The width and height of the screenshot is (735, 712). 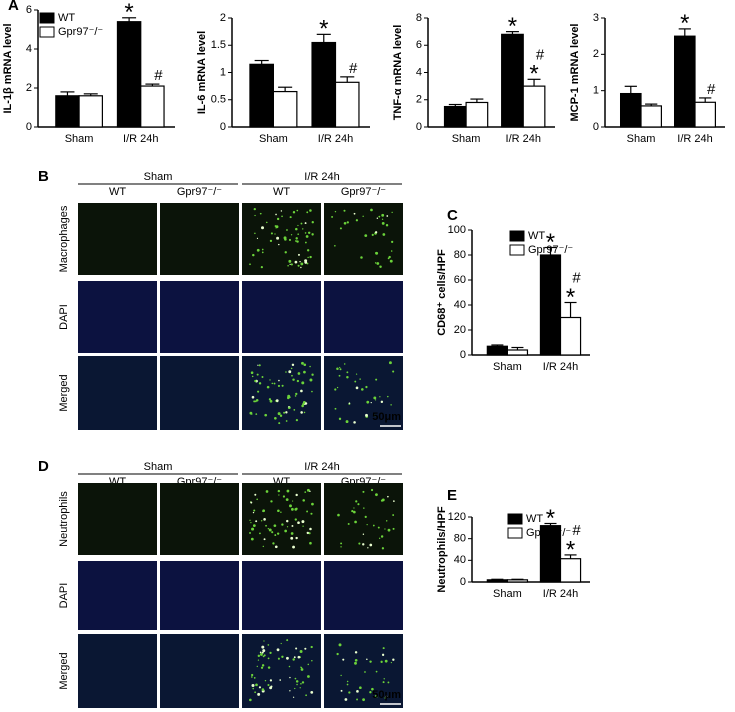 What do you see at coordinates (442, 292) in the screenshot?
I see `y-axis-label: CD68⁺ cells/HPF` at bounding box center [442, 292].